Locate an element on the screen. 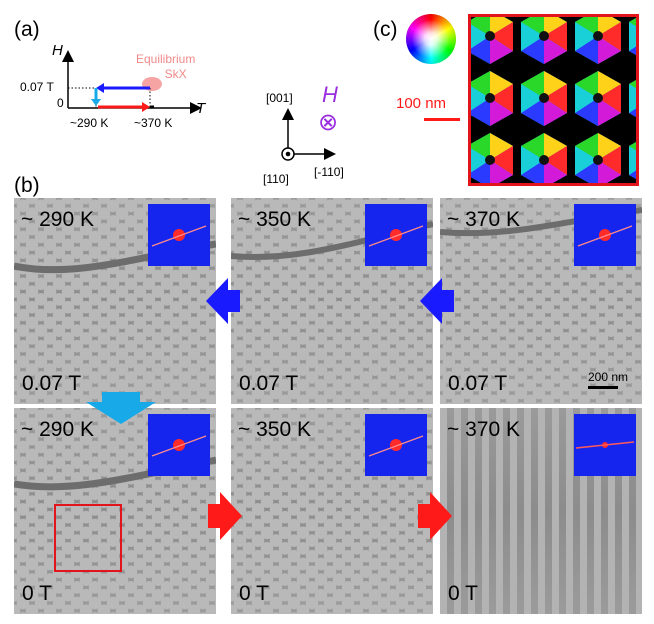  t-axis-label: T is located at coordinates (201, 108).